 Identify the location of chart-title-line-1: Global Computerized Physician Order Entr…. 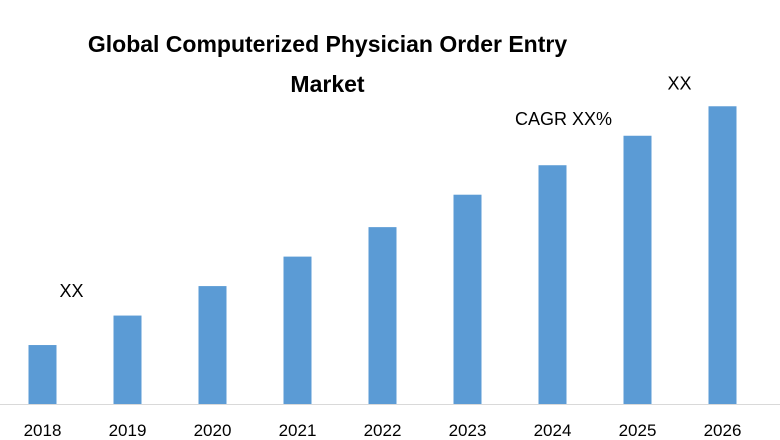
(327, 44).